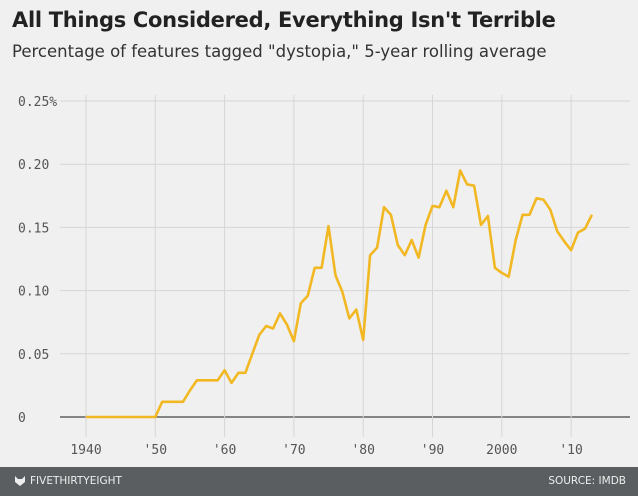  What do you see at coordinates (33, 228) in the screenshot?
I see `y-tick-label: 0.15` at bounding box center [33, 228].